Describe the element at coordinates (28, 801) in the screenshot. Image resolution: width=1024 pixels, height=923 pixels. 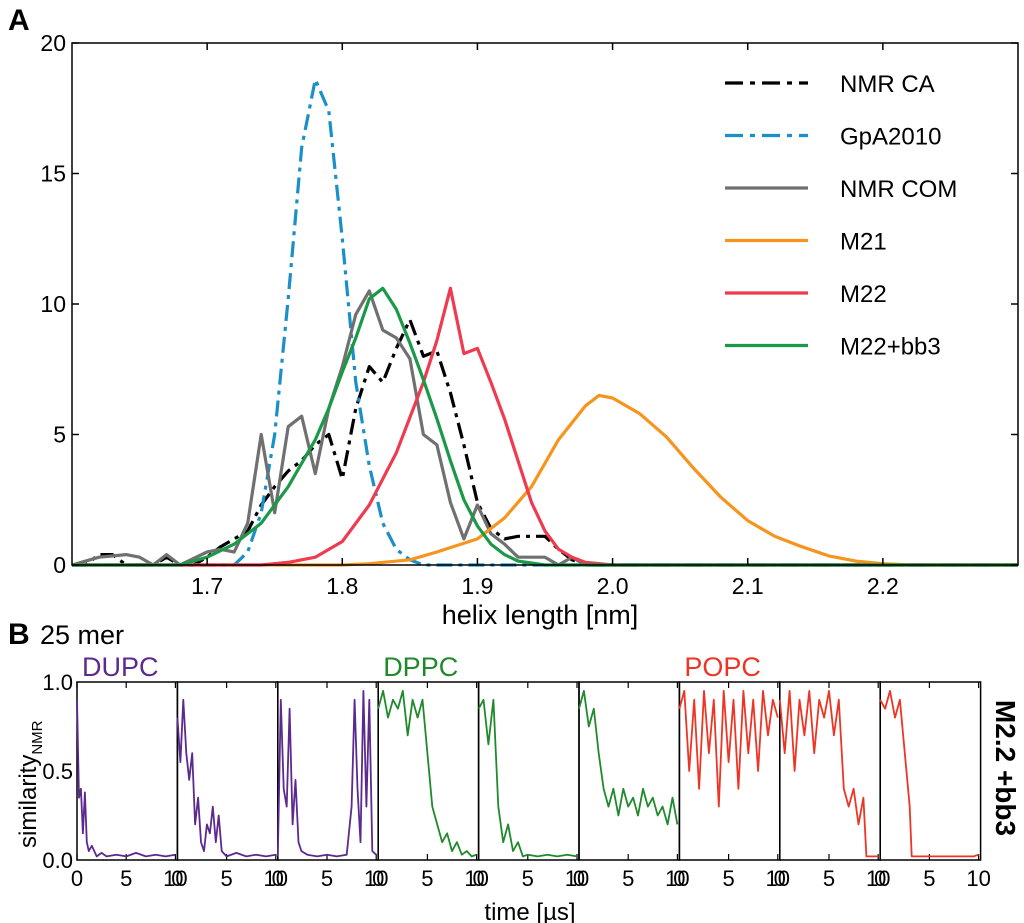
I see `panel-b-ylabel-main: similarity` at that location.